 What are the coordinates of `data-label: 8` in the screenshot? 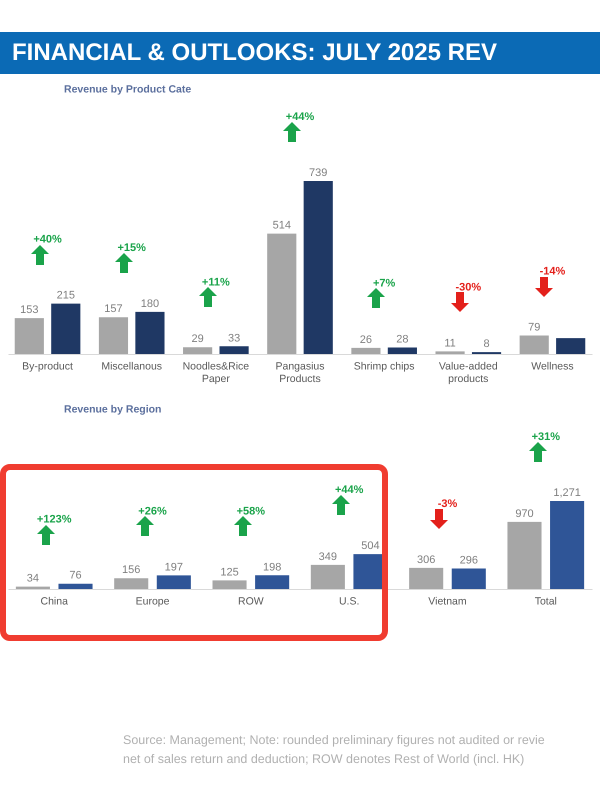 It's located at (486, 344).